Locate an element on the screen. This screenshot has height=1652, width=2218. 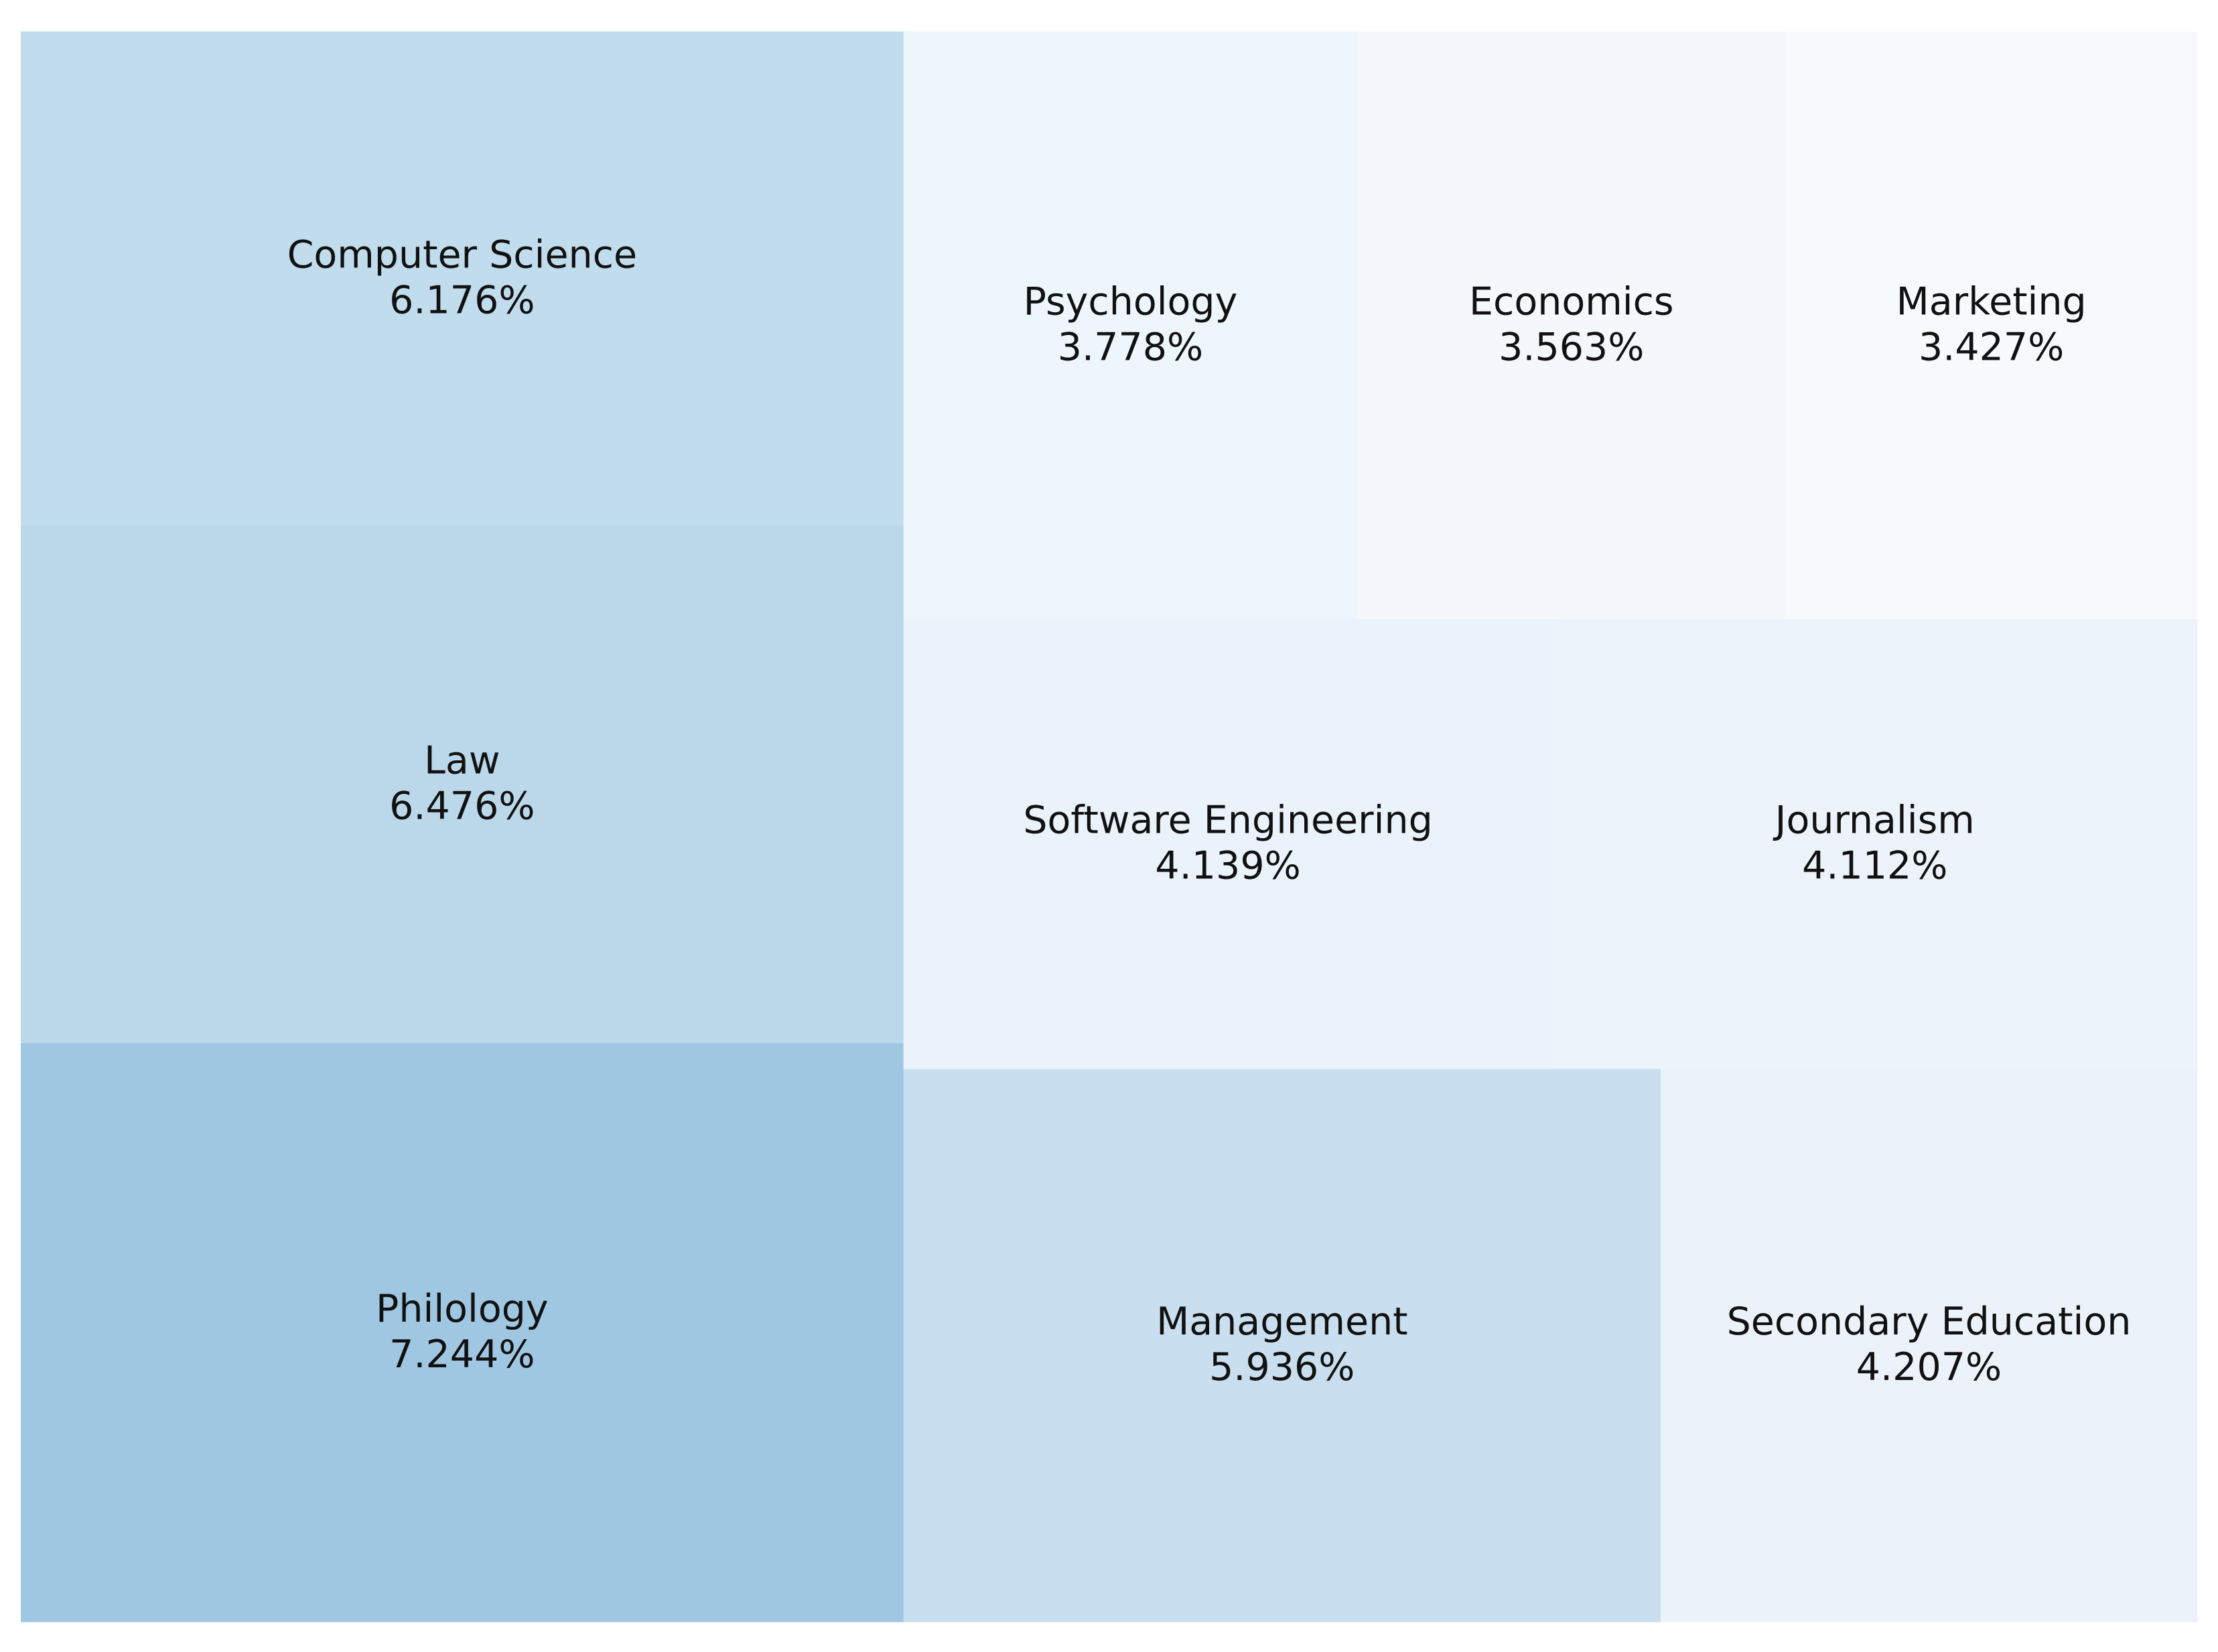
tile-label-software-engineering: Software Engineering is located at coordinates (1227, 820).